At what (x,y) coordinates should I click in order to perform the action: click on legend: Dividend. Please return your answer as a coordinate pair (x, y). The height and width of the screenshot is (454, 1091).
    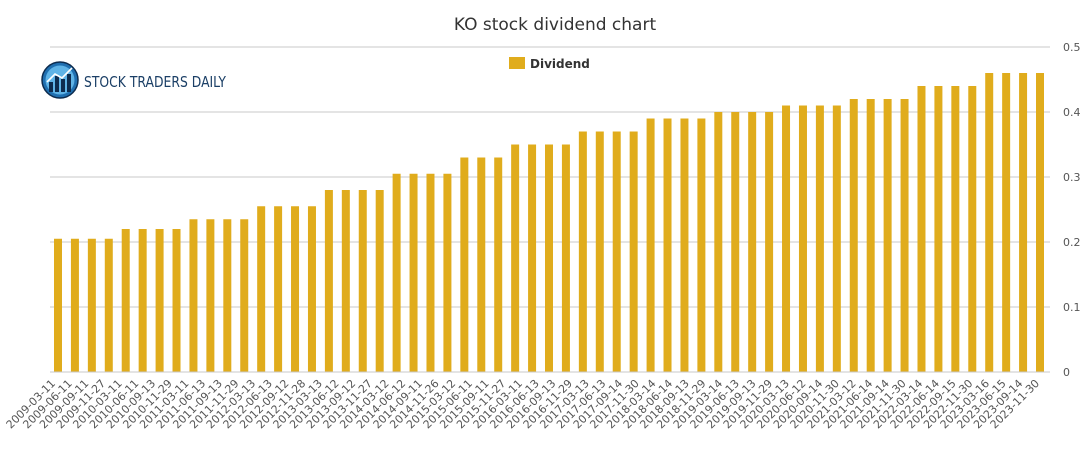
    Looking at the image, I should click on (549, 64).